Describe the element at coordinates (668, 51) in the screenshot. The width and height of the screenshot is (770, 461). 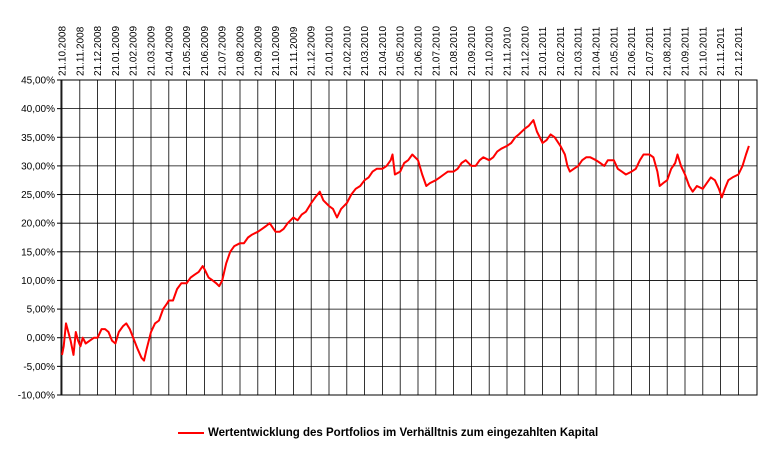
I see `x-tick-label: 21.08.2011` at that location.